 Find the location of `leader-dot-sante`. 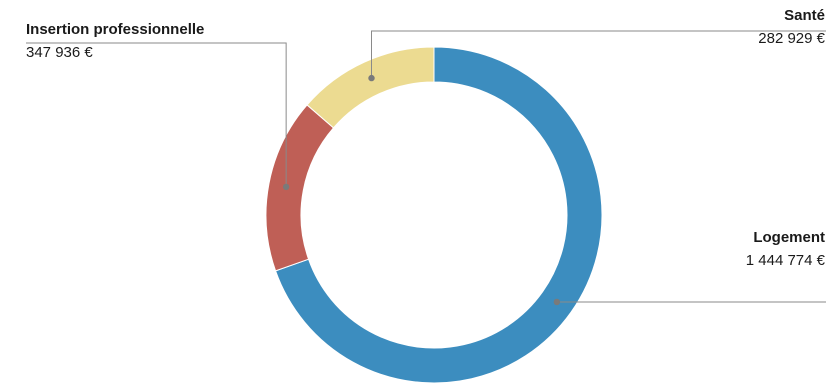

leader-dot-sante is located at coordinates (371, 78).